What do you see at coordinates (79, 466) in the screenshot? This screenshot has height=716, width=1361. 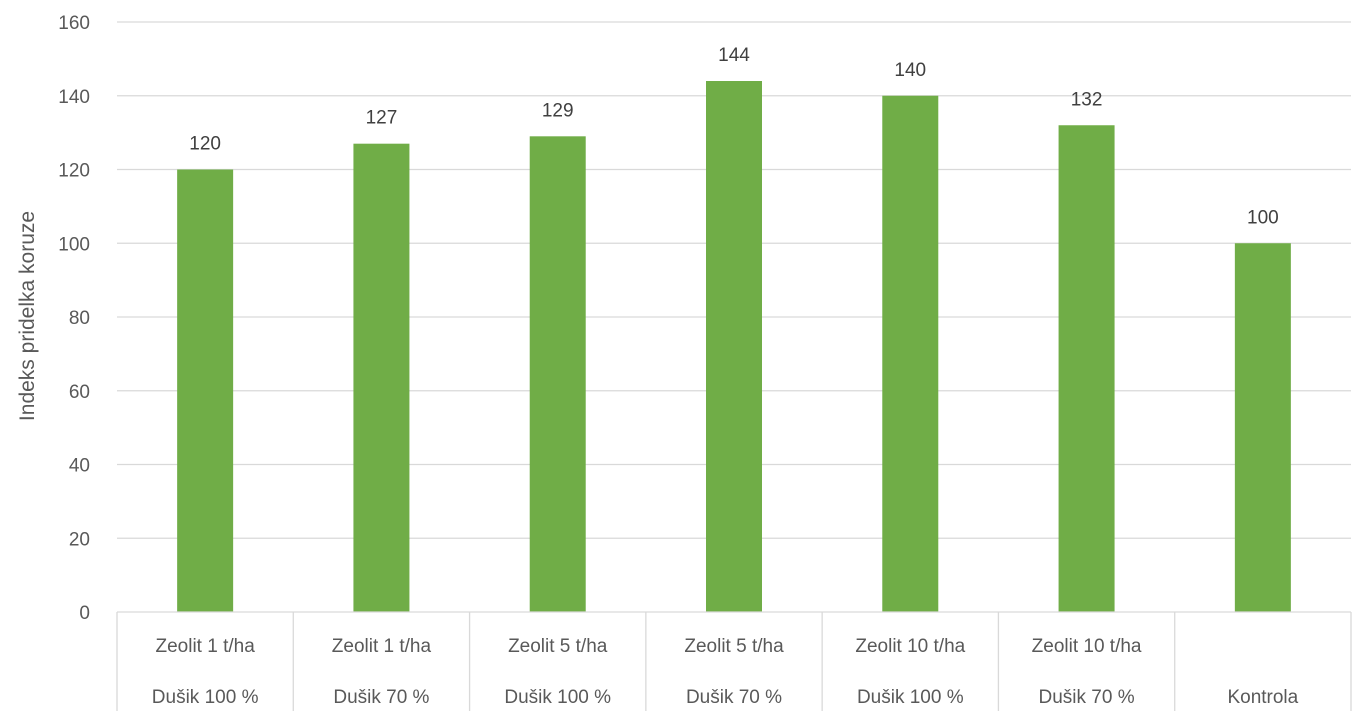 I see `y-tick-label: 40` at bounding box center [79, 466].